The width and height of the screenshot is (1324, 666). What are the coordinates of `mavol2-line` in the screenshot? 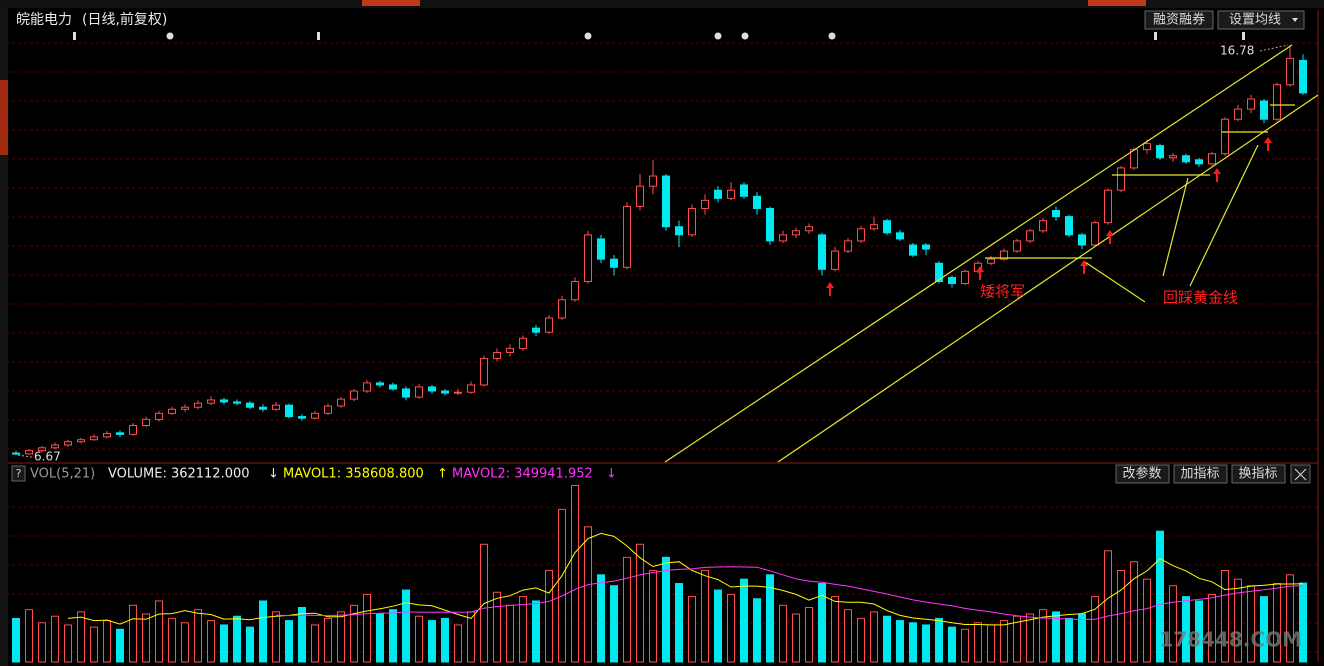 It's located at (789, 593).